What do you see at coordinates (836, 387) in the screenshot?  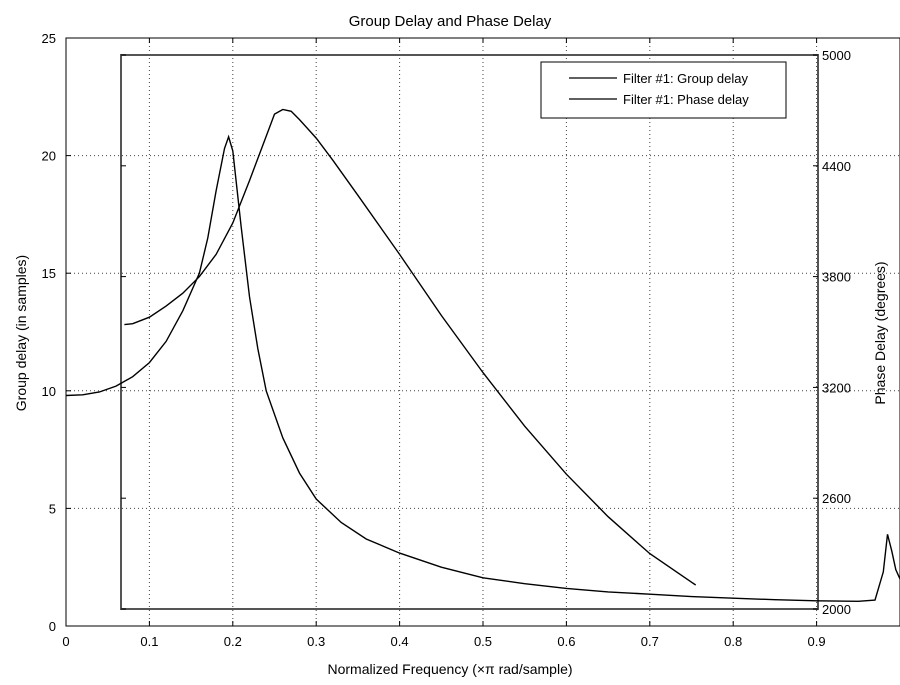 I see `y-right-tick-label: 3200` at bounding box center [836, 387].